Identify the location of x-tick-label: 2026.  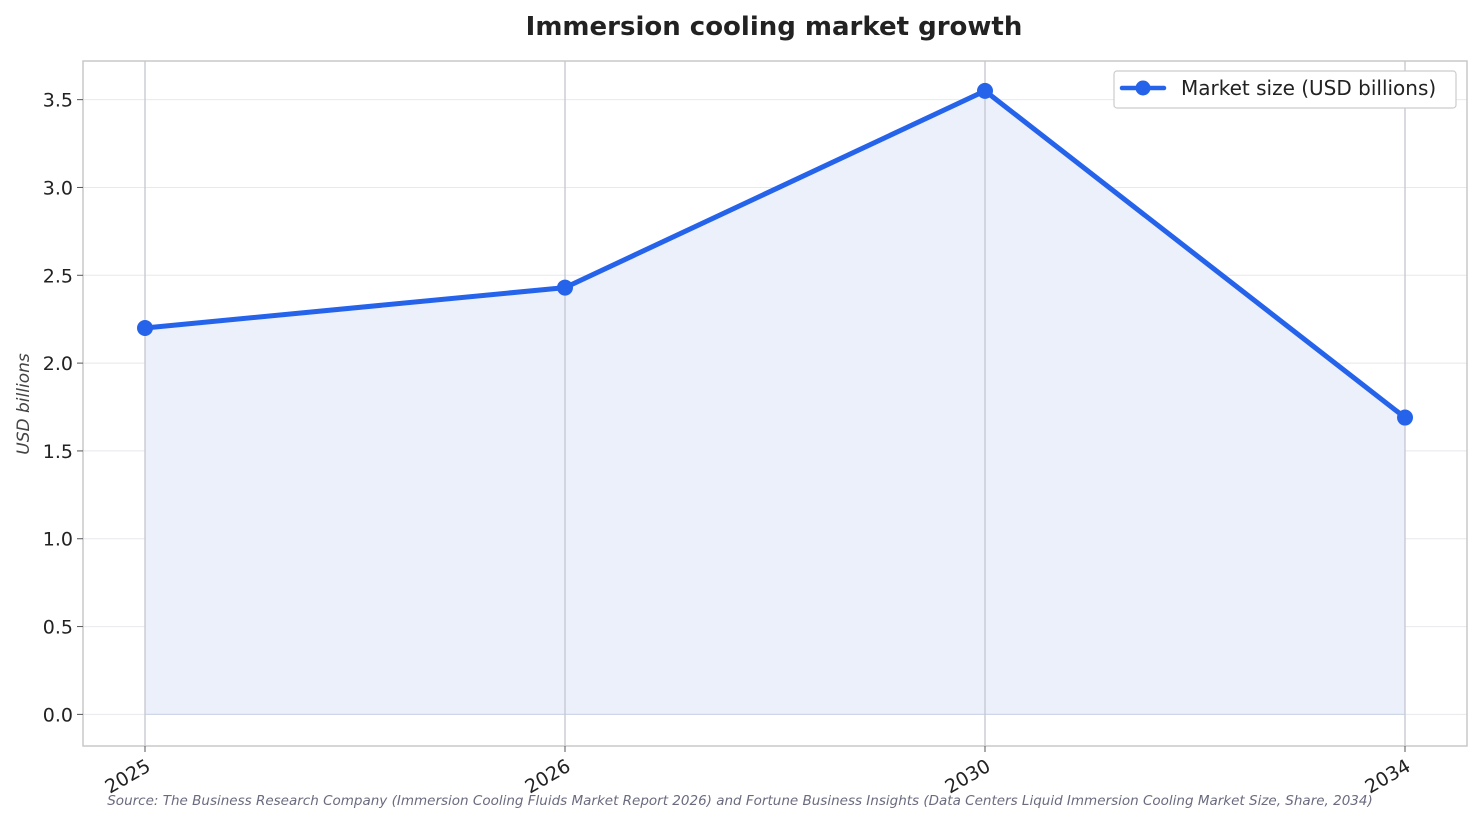
(547, 776).